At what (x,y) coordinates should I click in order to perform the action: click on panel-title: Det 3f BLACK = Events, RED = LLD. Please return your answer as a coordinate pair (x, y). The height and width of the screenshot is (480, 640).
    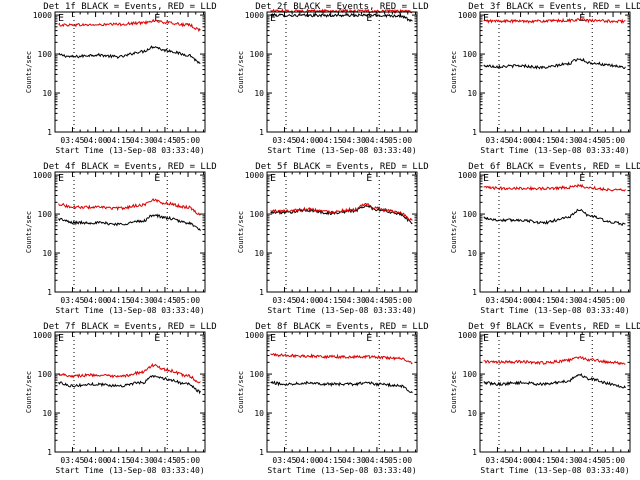
    Looking at the image, I should click on (554, 7).